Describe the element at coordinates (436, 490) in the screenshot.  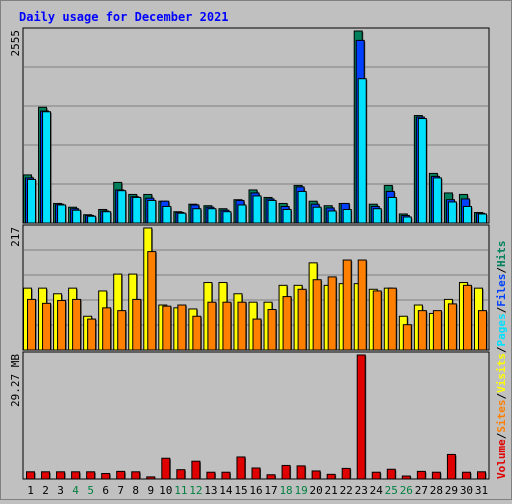
I see `day-label-28: 28` at that location.